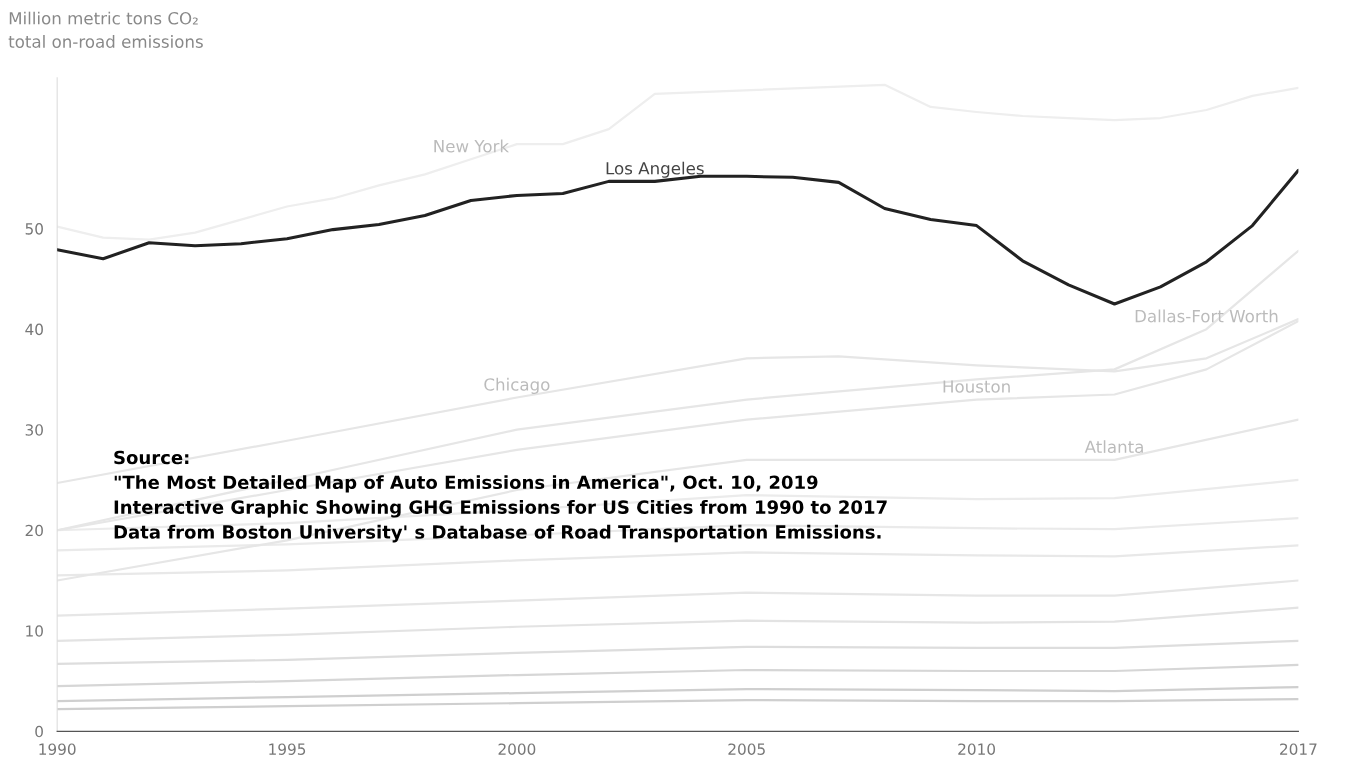 The width and height of the screenshot is (1361, 778). Describe the element at coordinates (34, 530) in the screenshot. I see `y-tick-label: 20` at that location.